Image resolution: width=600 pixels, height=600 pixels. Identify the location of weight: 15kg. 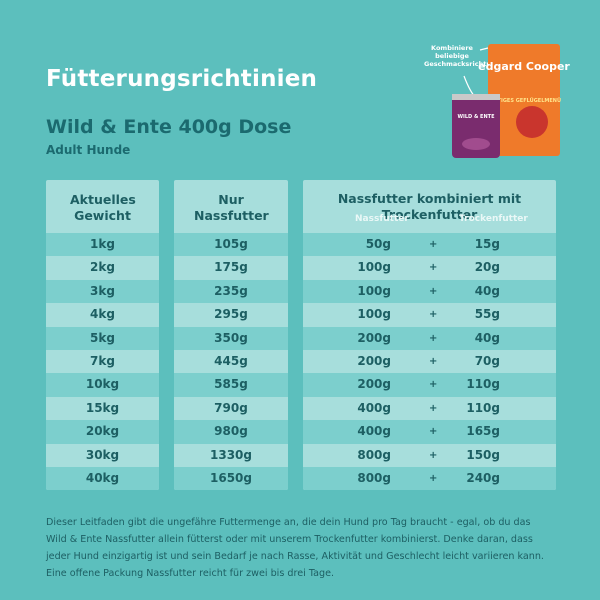
(102, 407).